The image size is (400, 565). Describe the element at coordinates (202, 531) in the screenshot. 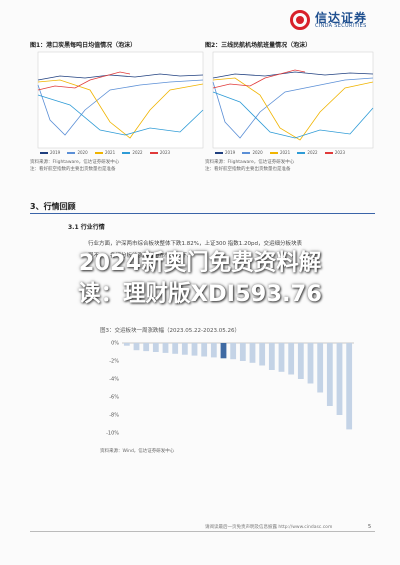

I see `footer-divider` at that location.